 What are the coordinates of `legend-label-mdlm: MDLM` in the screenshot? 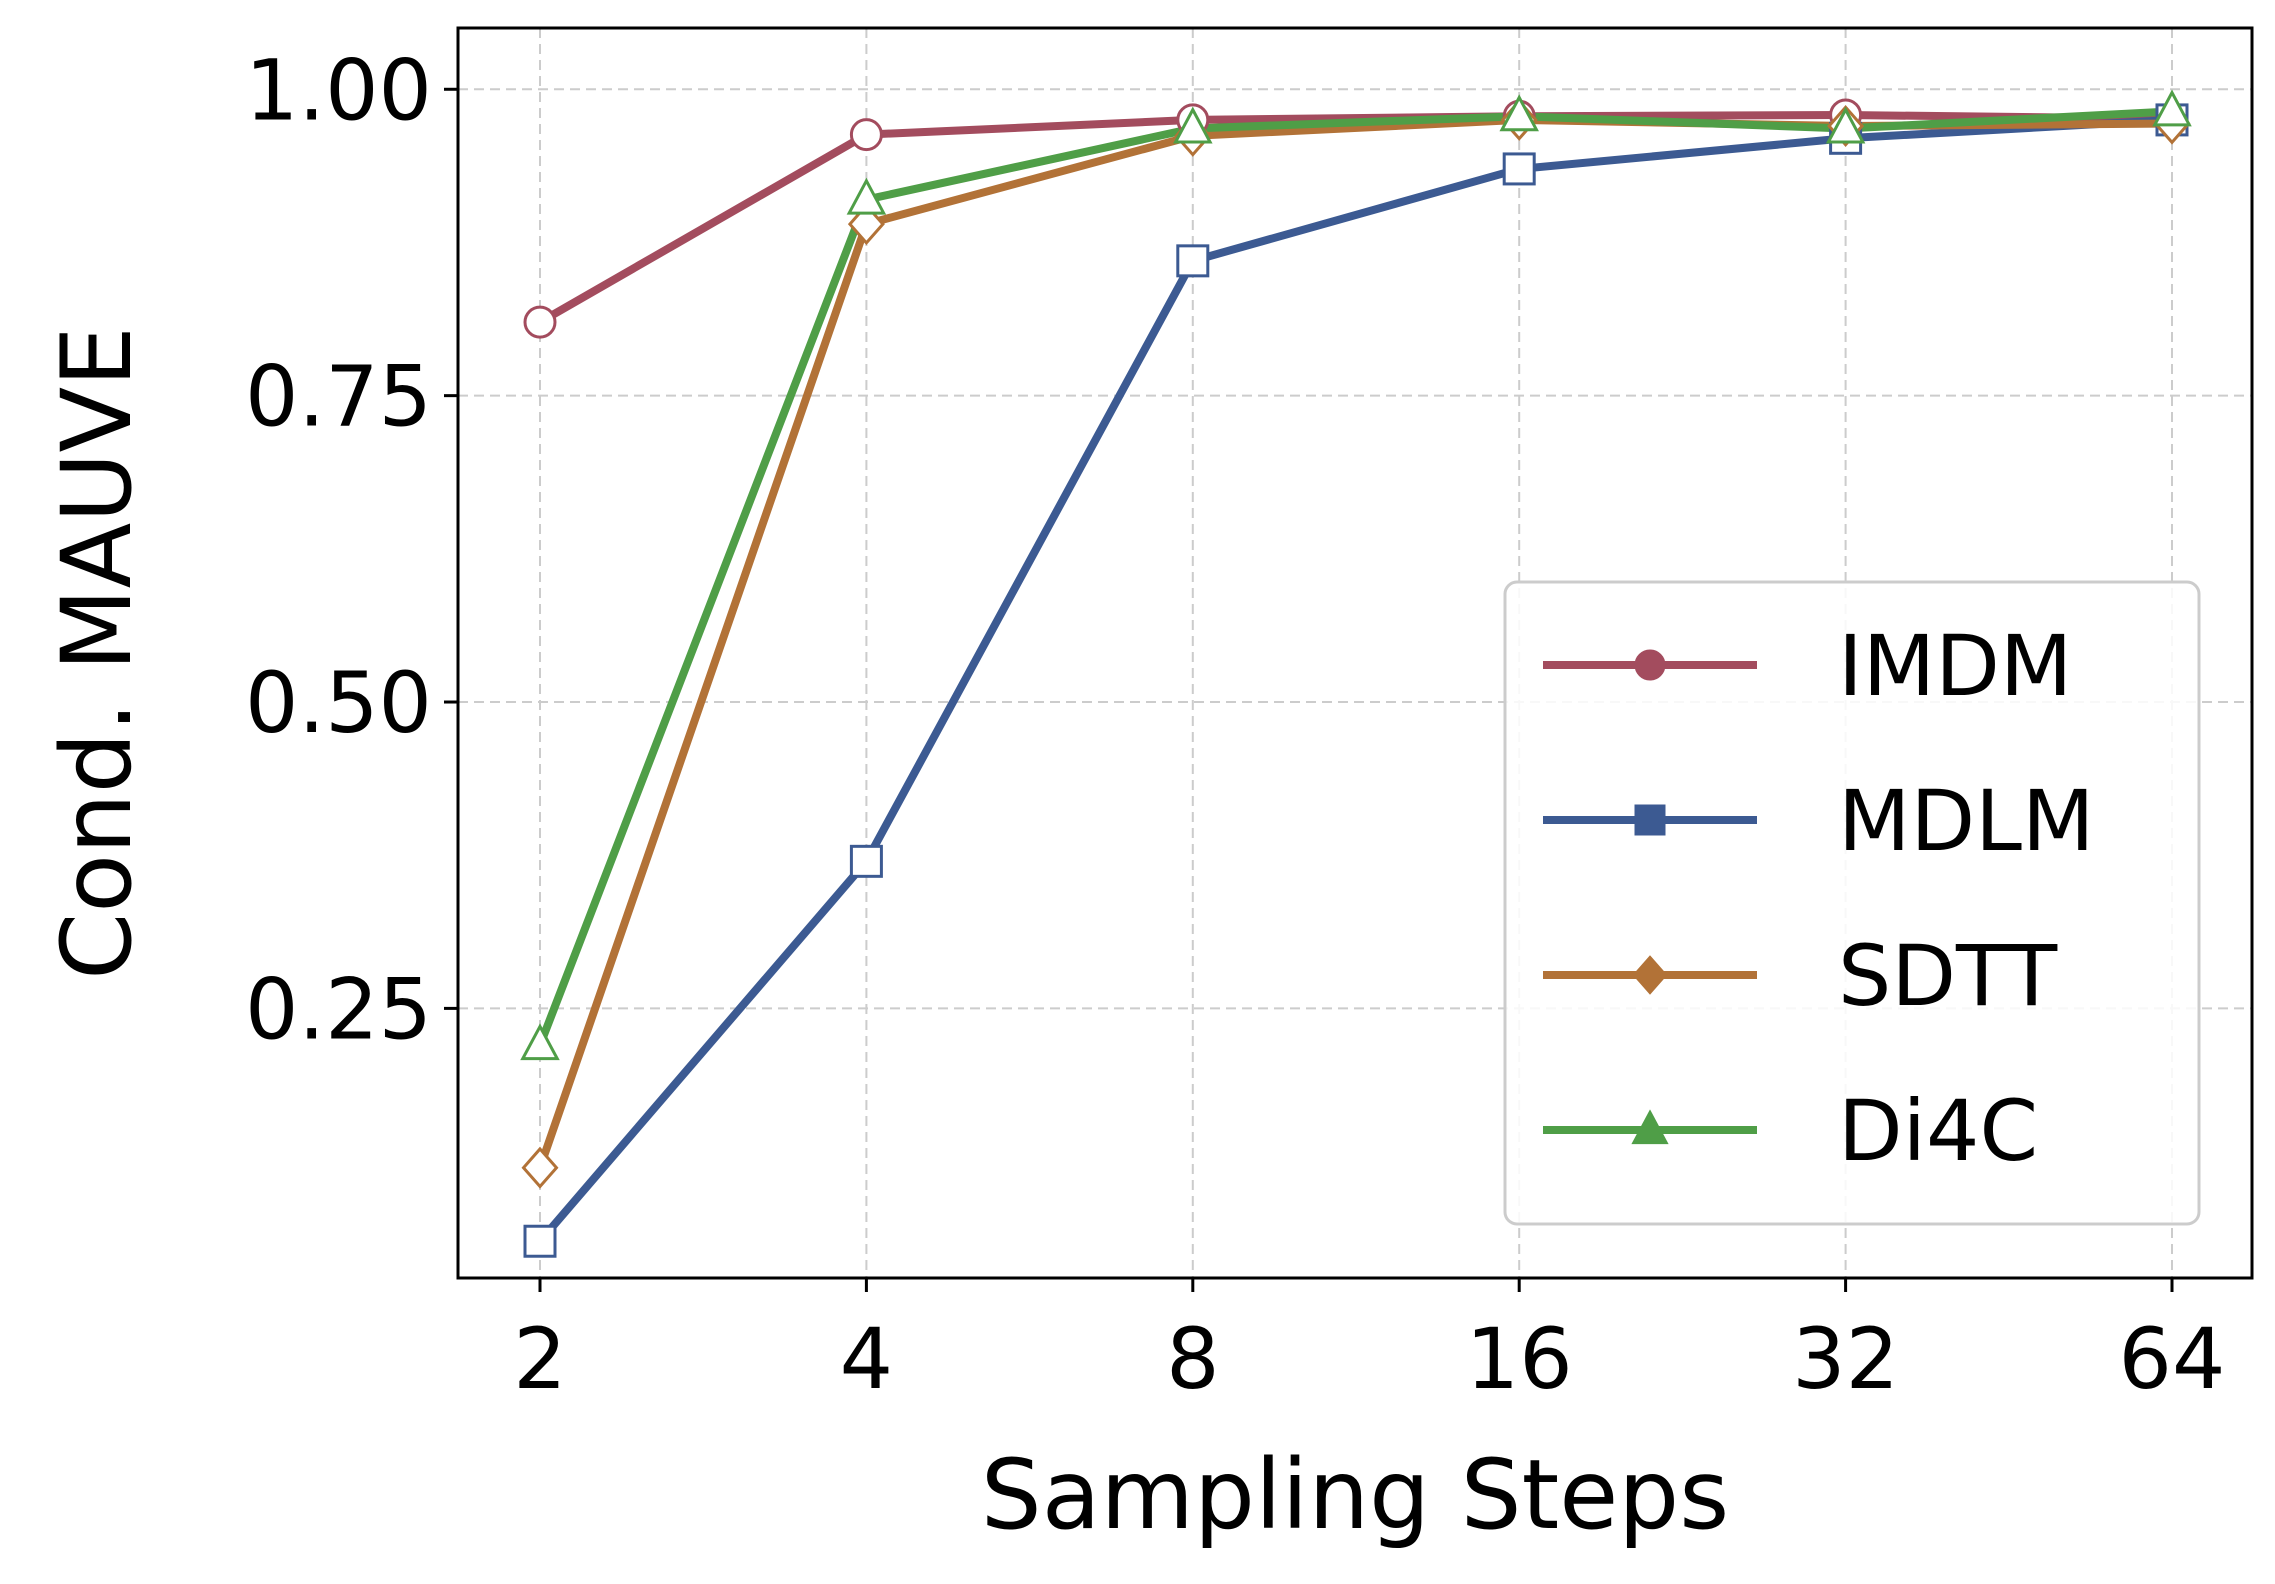 It's located at (1966, 821).